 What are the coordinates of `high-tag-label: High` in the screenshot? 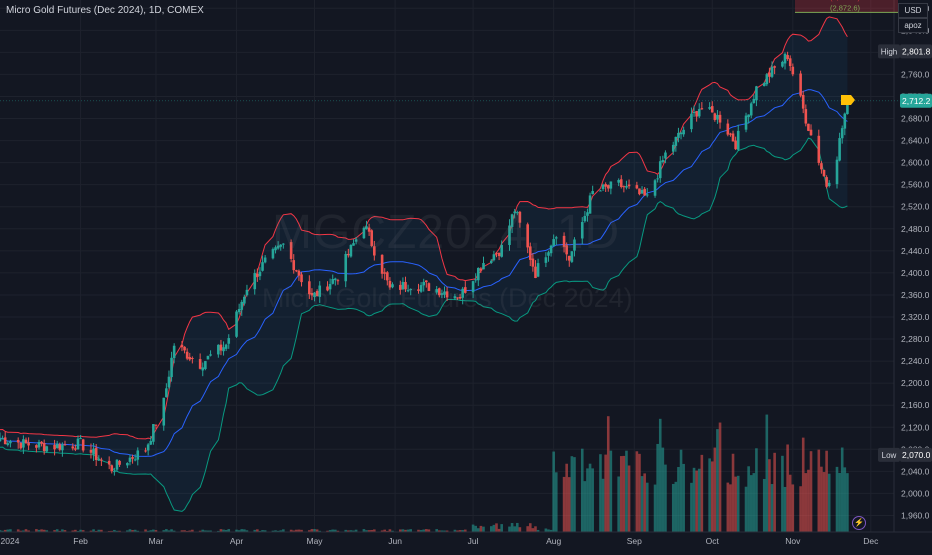 It's located at (889, 51).